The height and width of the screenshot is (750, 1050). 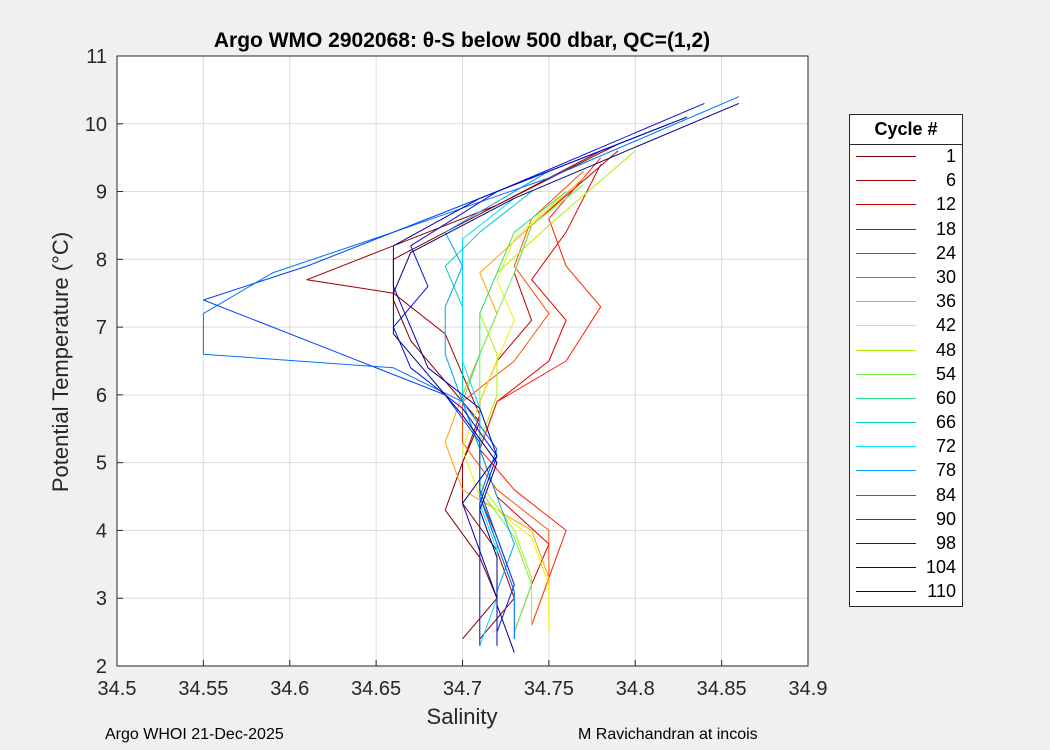 What do you see at coordinates (945, 252) in the screenshot?
I see `legend-label: 24` at bounding box center [945, 252].